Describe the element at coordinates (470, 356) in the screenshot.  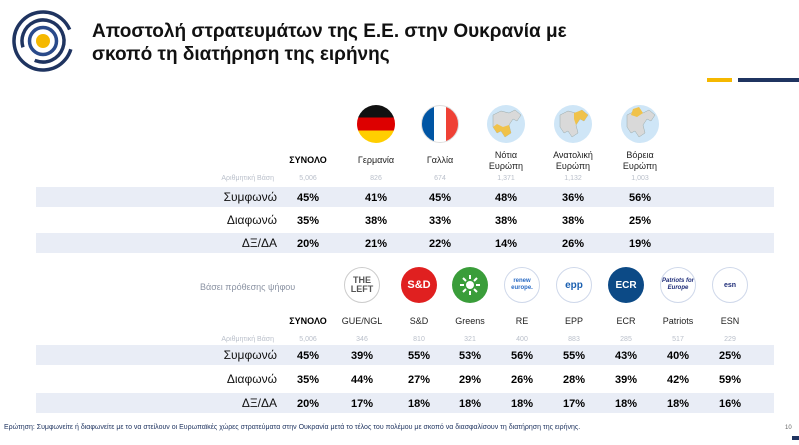
I see `table-cell: 53%` at that location.